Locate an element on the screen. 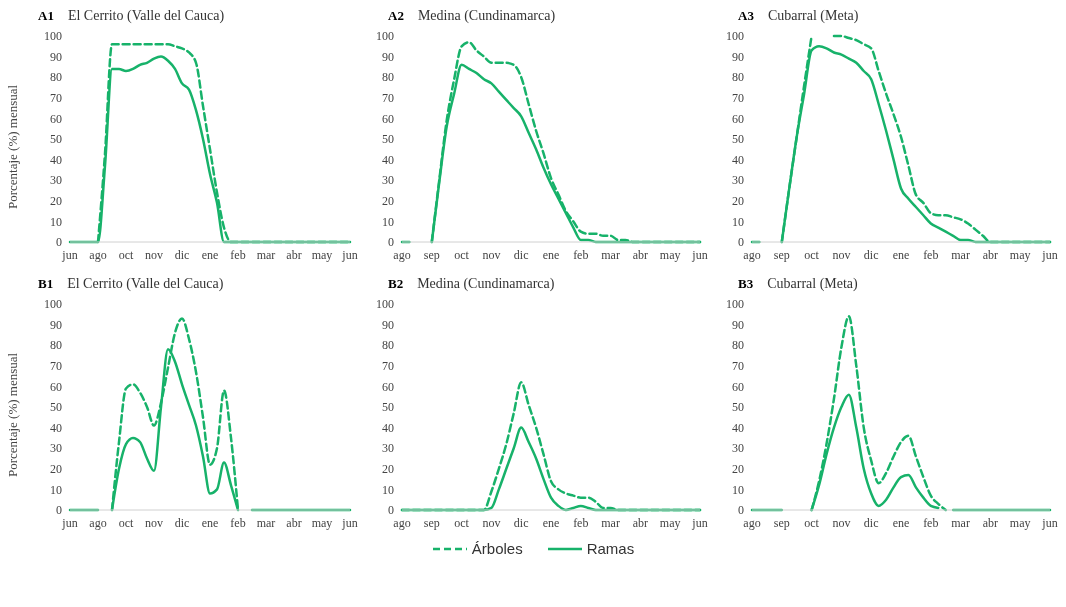  text: B3 is located at coordinates (746, 284).